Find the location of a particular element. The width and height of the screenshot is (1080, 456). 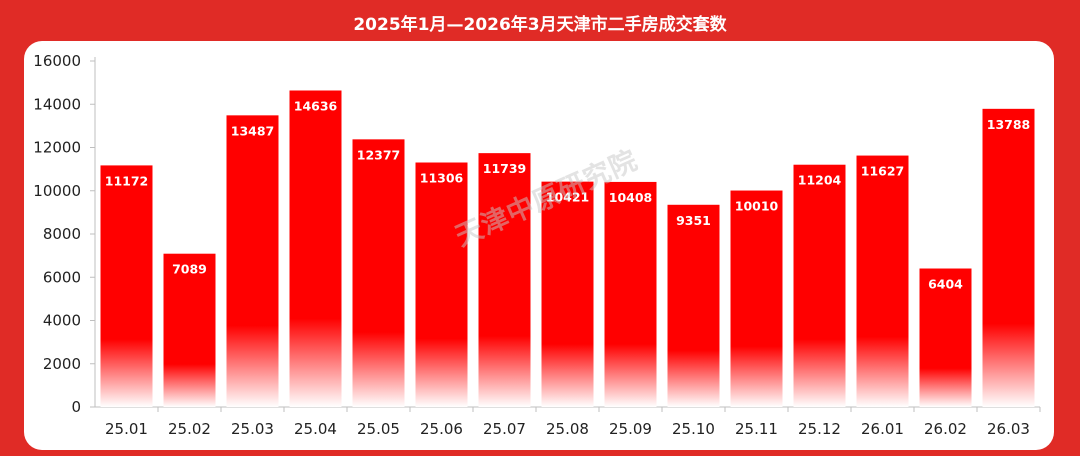

bar-value-label: 13788 is located at coordinates (1009, 124).